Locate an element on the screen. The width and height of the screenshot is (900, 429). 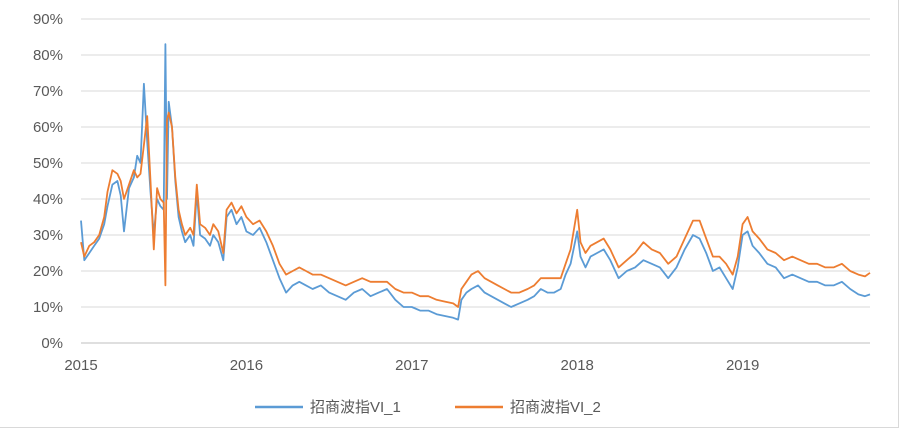
legend: 招商波指VI_1 招商波指VI_2 is located at coordinates (428, 407).